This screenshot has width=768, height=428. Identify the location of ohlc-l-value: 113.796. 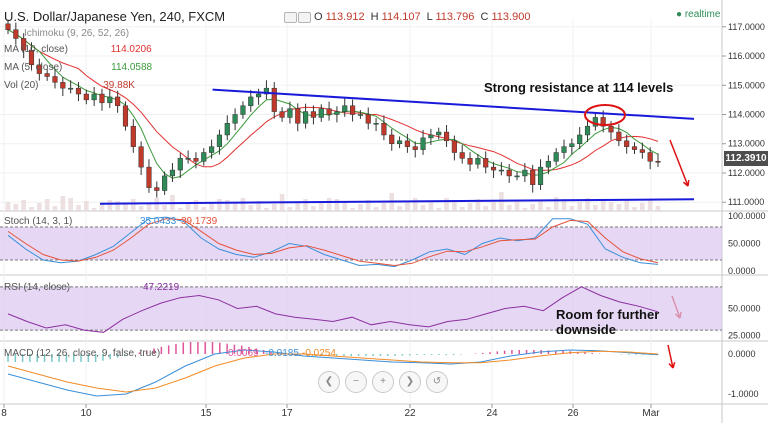
(455, 17).